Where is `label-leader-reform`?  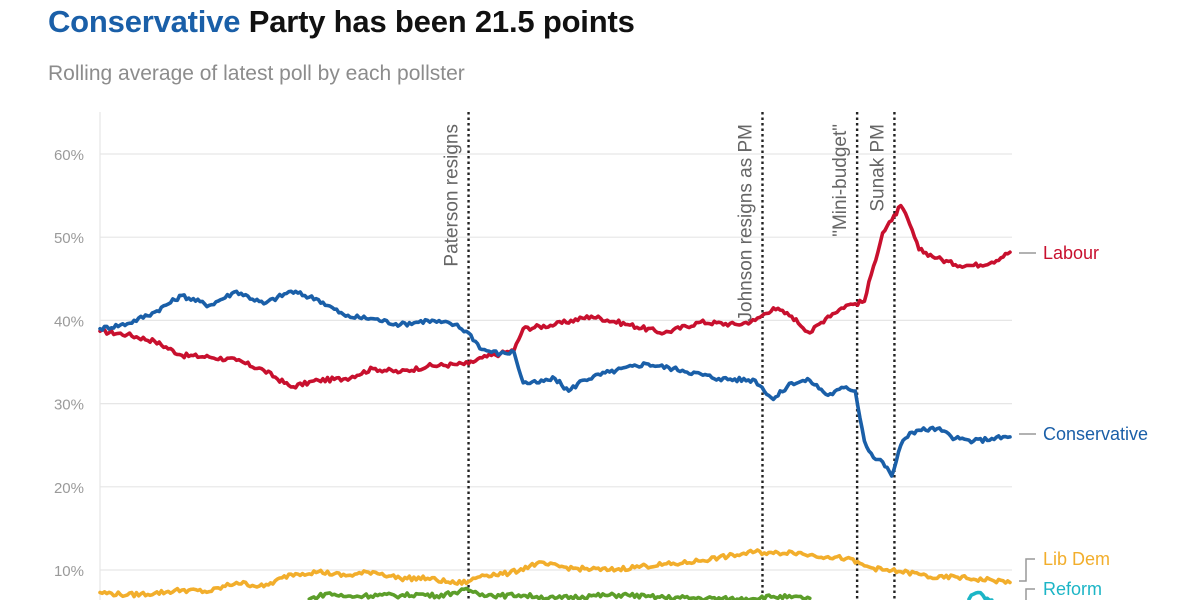
label-leader-reform is located at coordinates (1030, 594).